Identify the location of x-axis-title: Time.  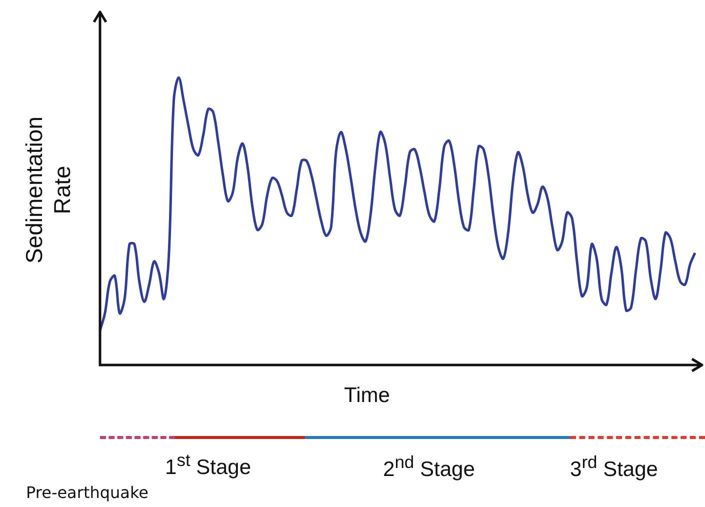
(367, 396).